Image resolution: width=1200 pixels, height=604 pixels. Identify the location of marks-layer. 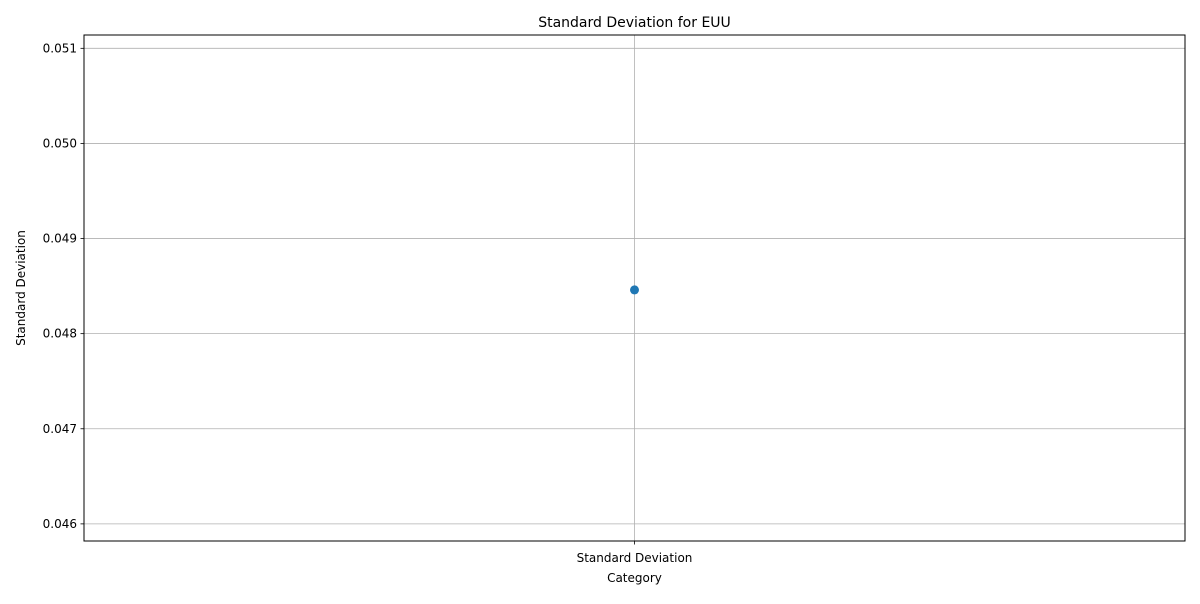
(634, 290).